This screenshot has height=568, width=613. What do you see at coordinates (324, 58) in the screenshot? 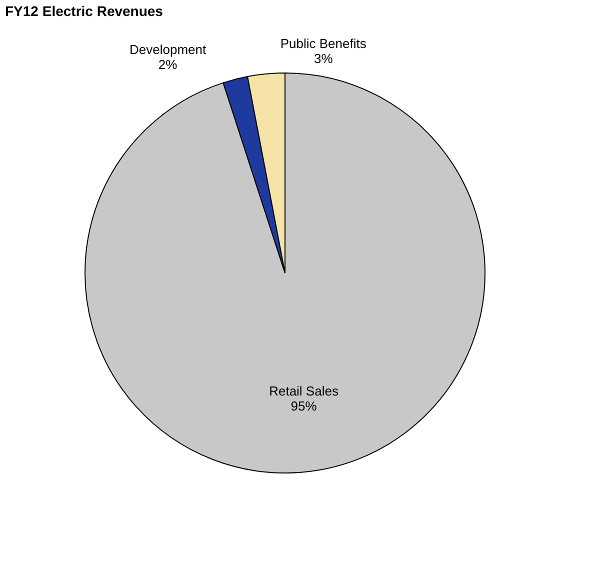
I see `data-label: 3%` at bounding box center [324, 58].